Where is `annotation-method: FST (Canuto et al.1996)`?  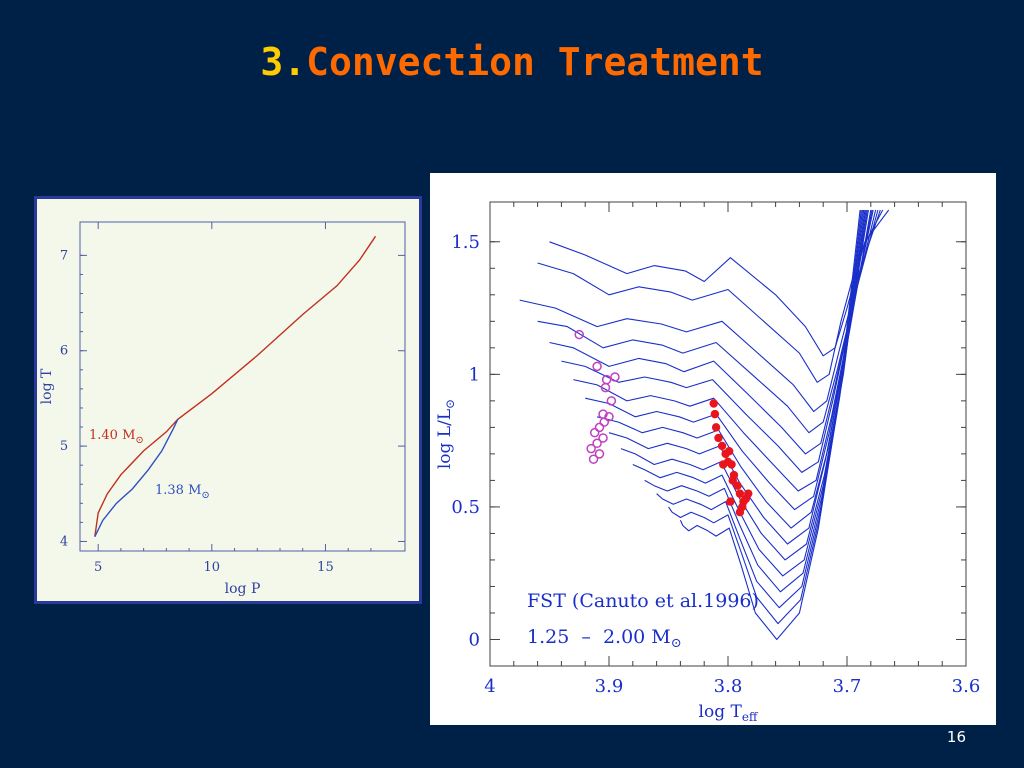
annotation-method: FST (Canuto et al.1996) is located at coordinates (643, 601).